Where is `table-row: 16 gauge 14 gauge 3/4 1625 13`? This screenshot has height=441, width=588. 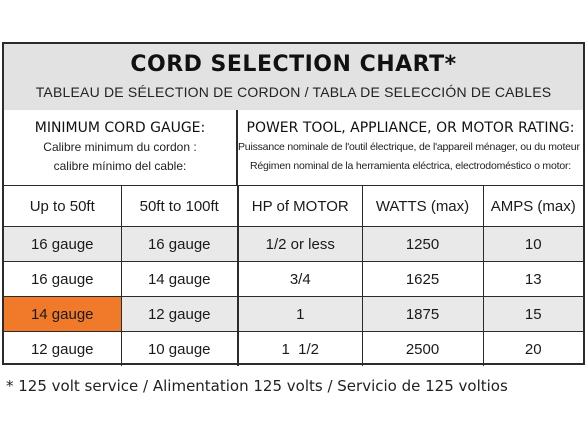 table-row: 16 gauge 14 gauge 3/4 1625 13 is located at coordinates (293, 279).